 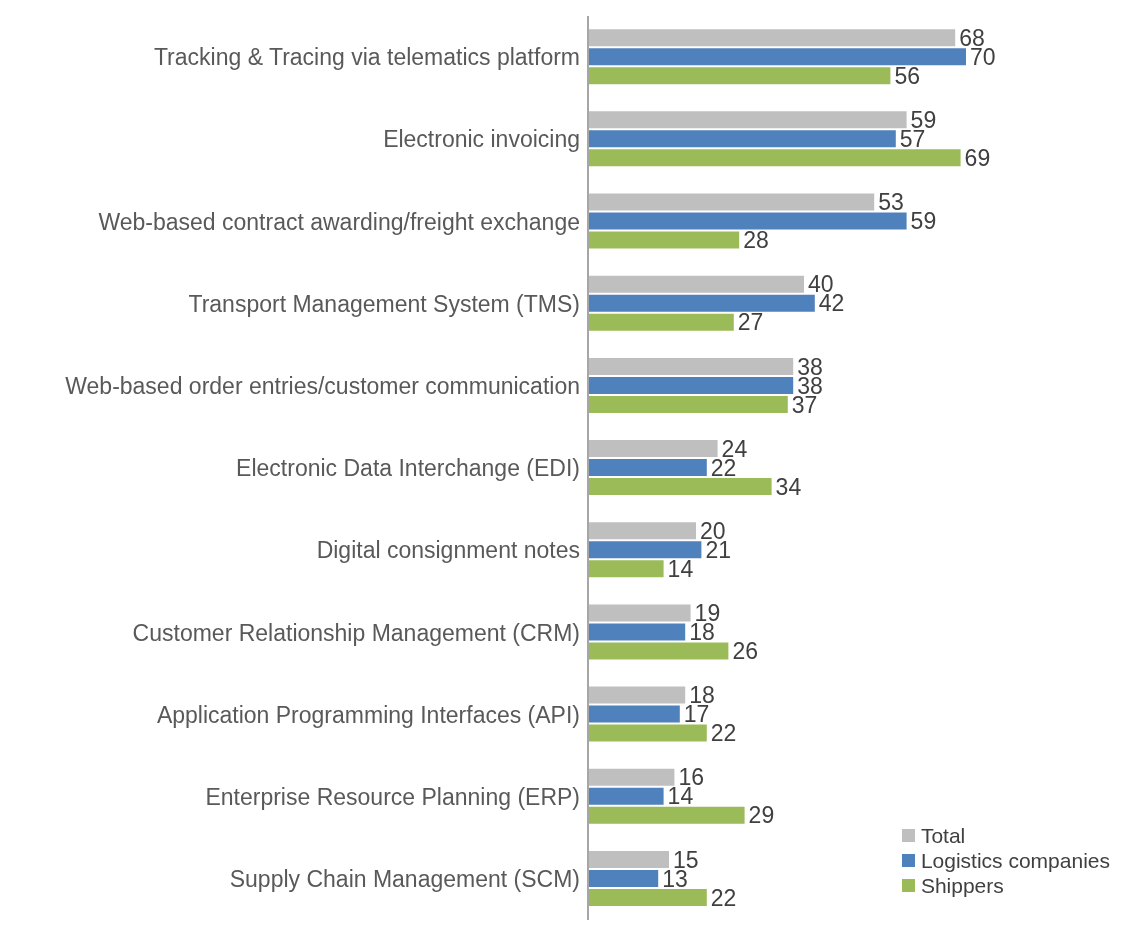 What do you see at coordinates (891, 202) in the screenshot?
I see `data-label: 53` at bounding box center [891, 202].